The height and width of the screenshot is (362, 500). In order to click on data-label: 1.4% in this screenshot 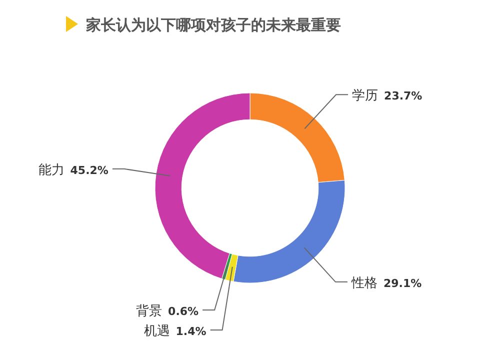, I will do `click(191, 331)`.